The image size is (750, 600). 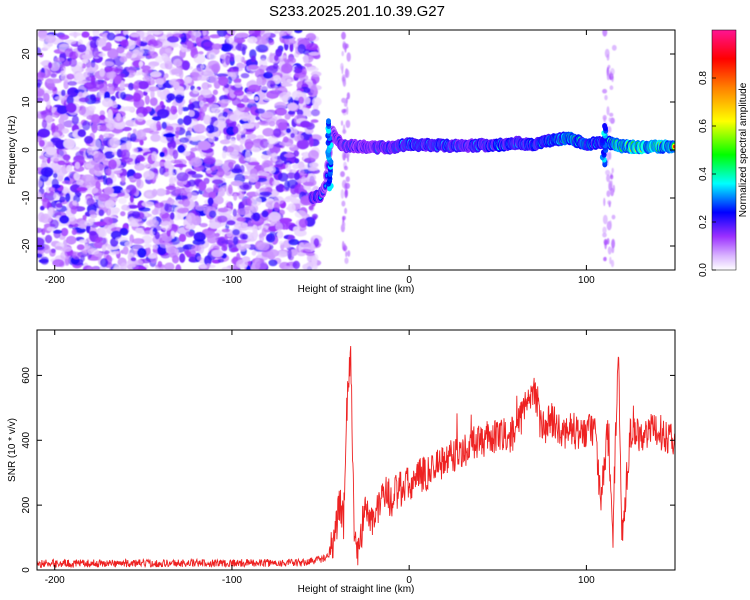 What do you see at coordinates (491, 161) in the screenshot?
I see `spectrogram-signal` at bounding box center [491, 161].